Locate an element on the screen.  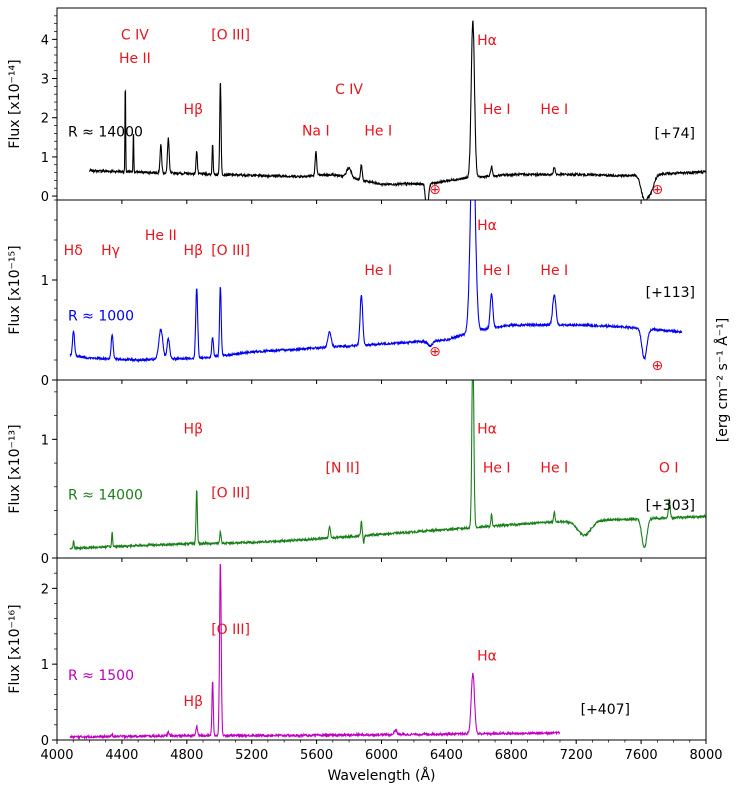
right-axis-unit-label: [erg cm⁻² s⁻¹ Å⁻¹] is located at coordinates (722, 380).